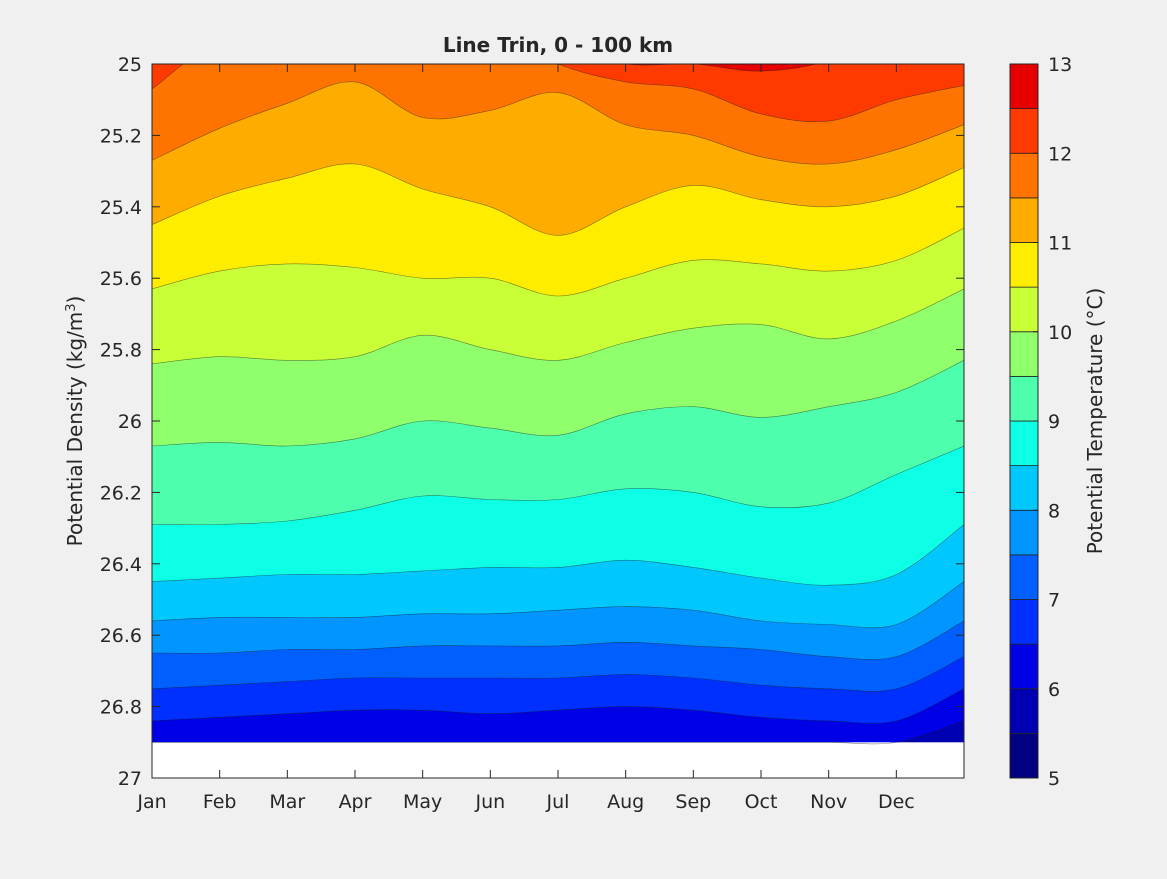  What do you see at coordinates (121, 493) in the screenshot?
I see `y-tick-label: 26.2` at bounding box center [121, 493].